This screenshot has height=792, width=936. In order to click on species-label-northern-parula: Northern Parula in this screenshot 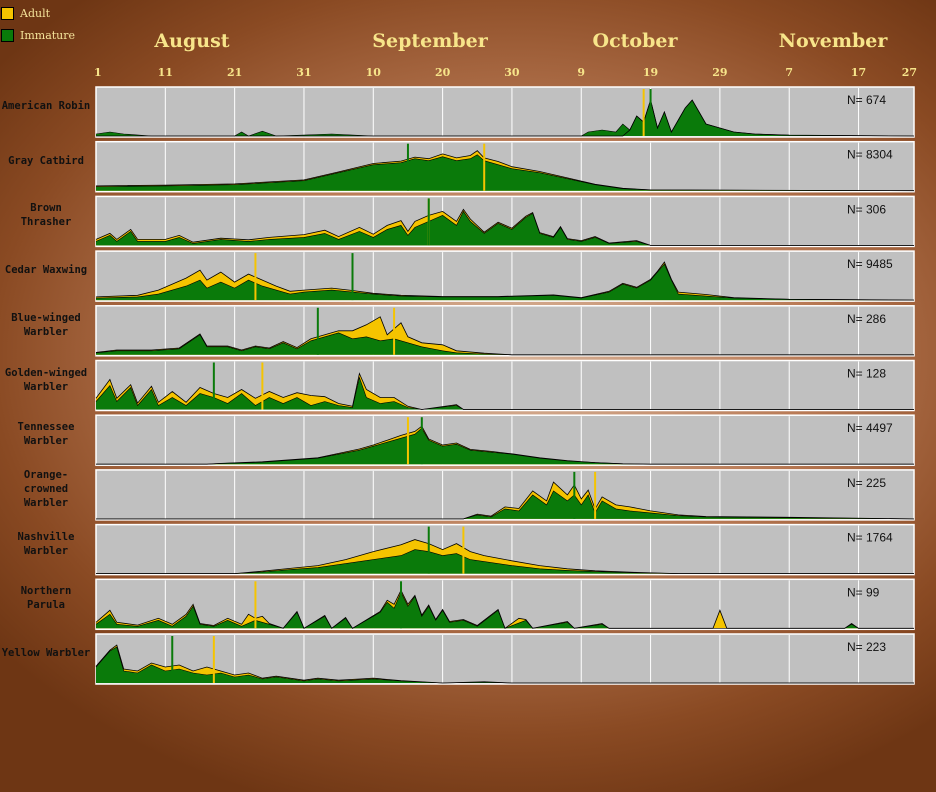, I will do `click(46, 598)`.